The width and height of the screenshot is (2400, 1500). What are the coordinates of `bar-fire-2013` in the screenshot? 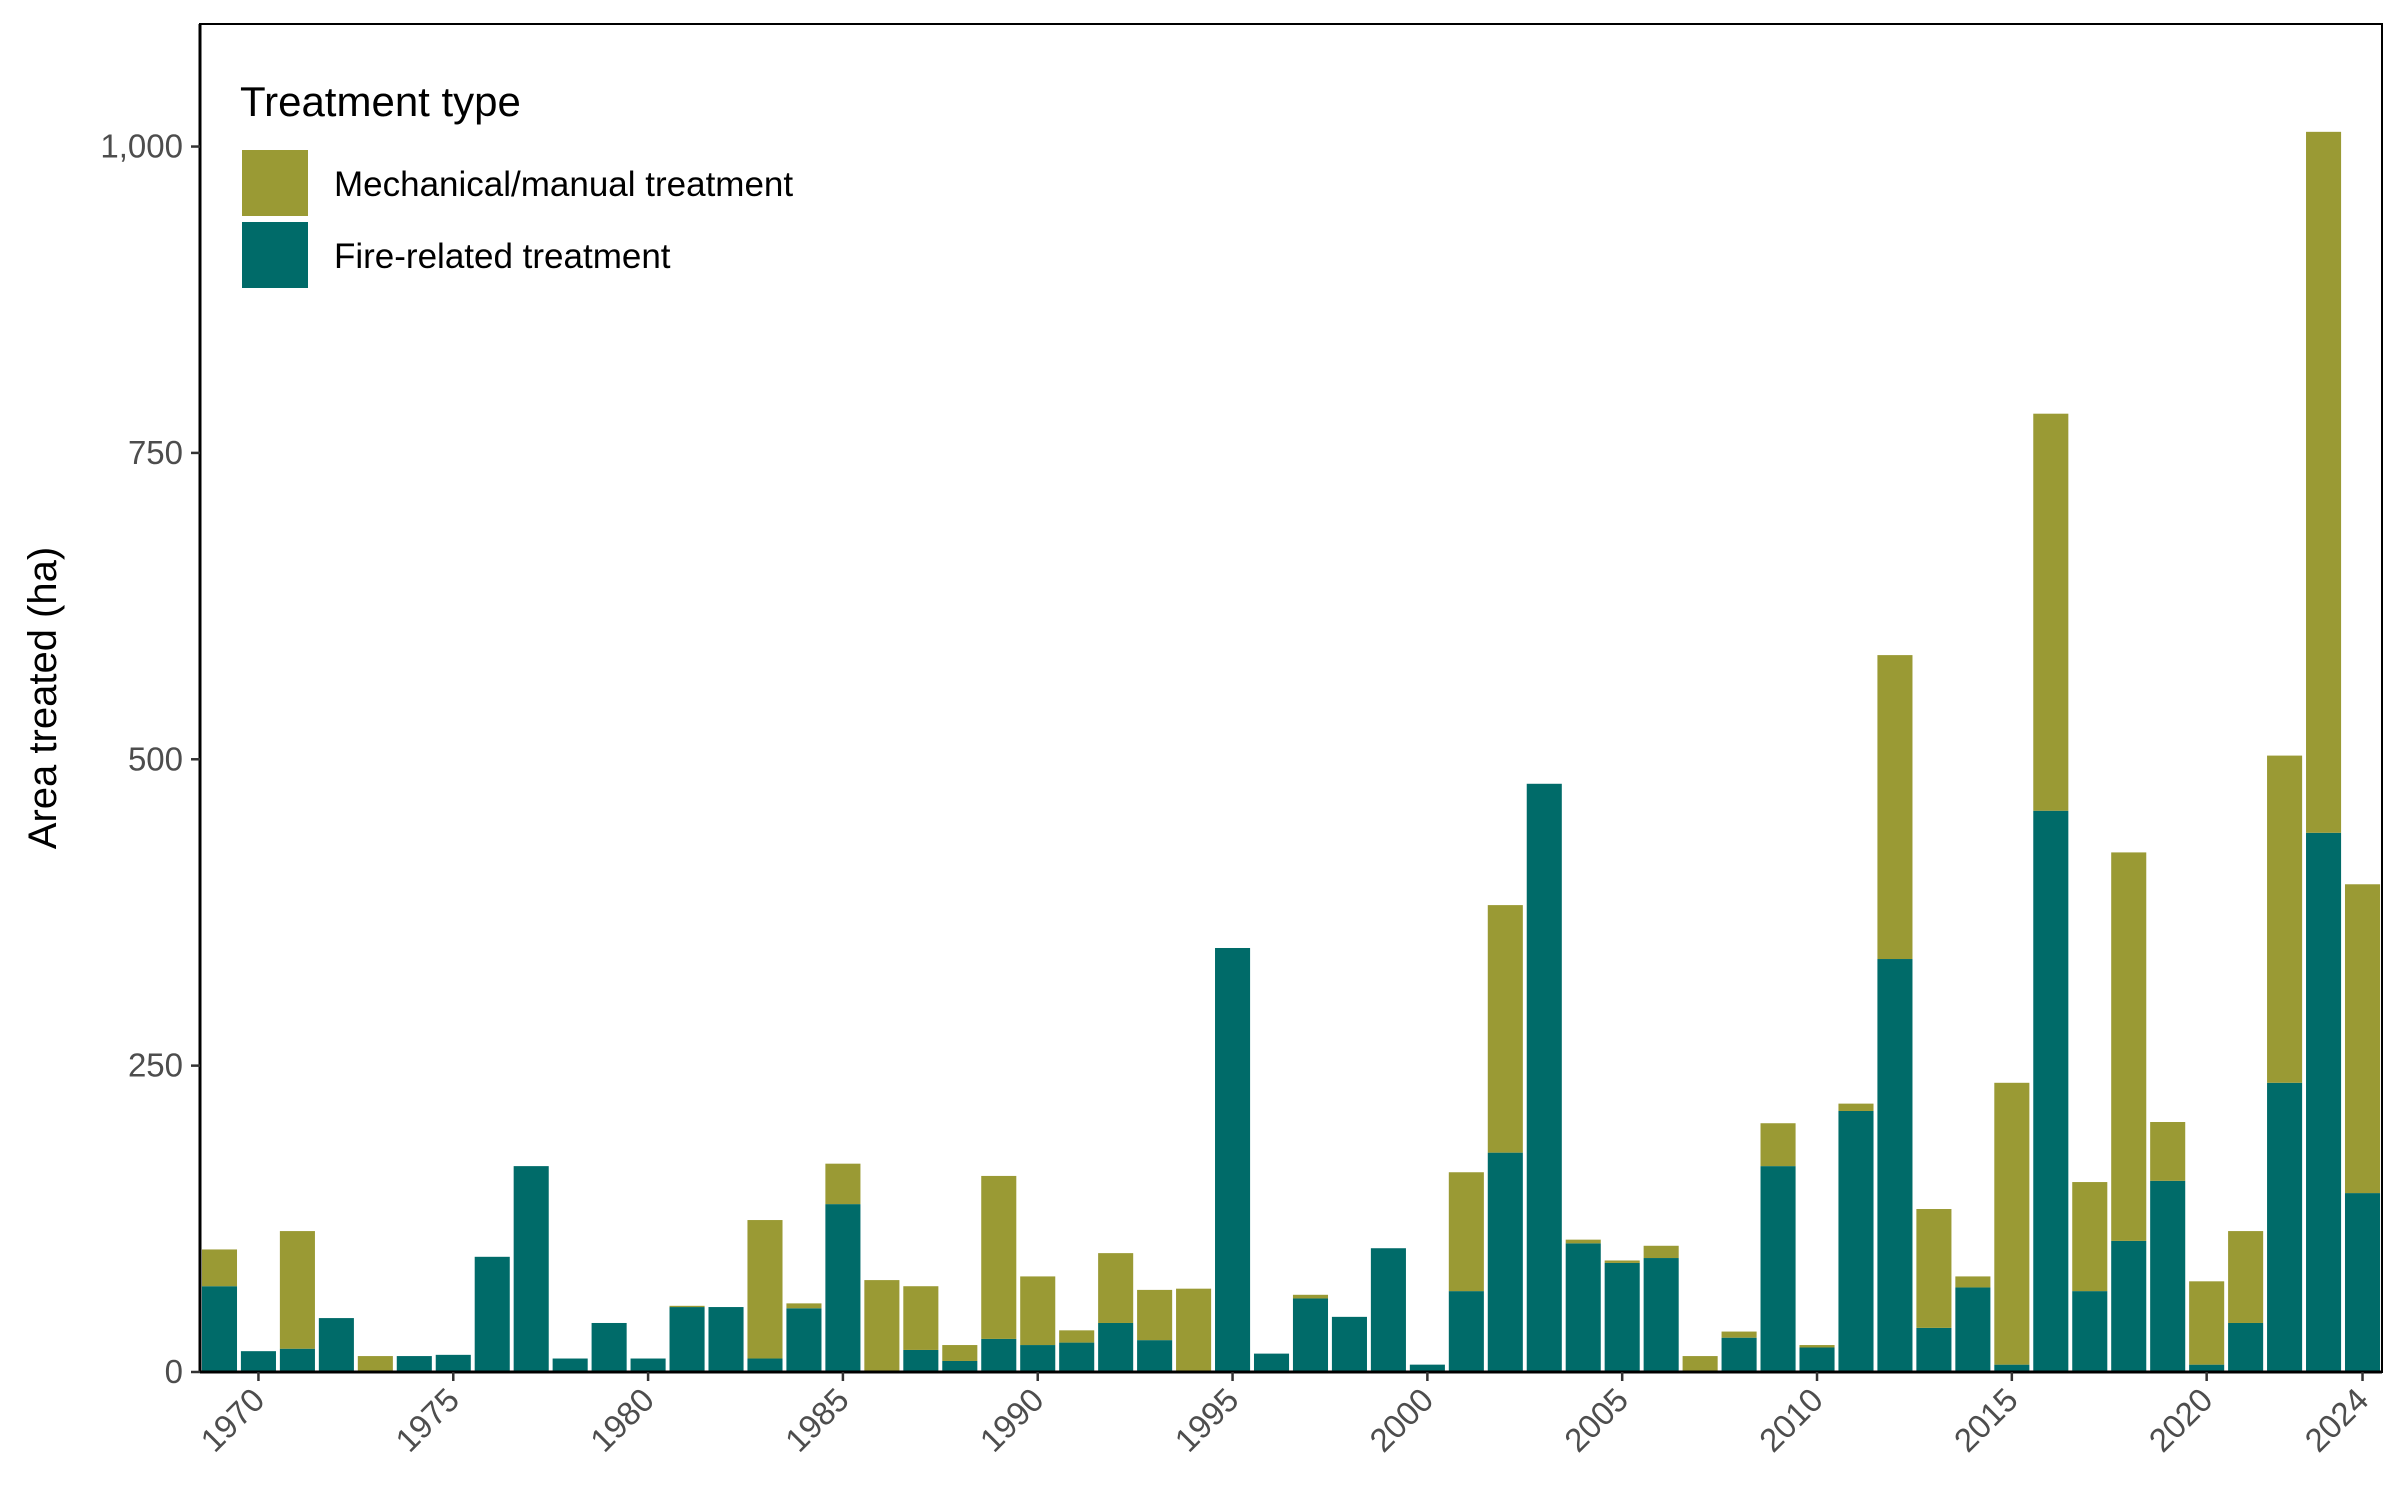 It's located at (1934, 1349).